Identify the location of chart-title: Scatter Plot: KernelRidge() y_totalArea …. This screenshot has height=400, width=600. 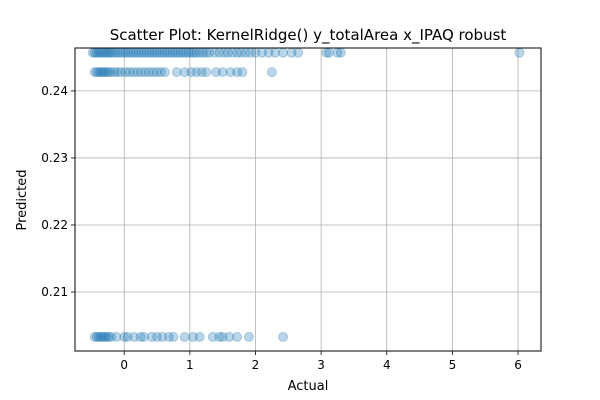
(308, 35).